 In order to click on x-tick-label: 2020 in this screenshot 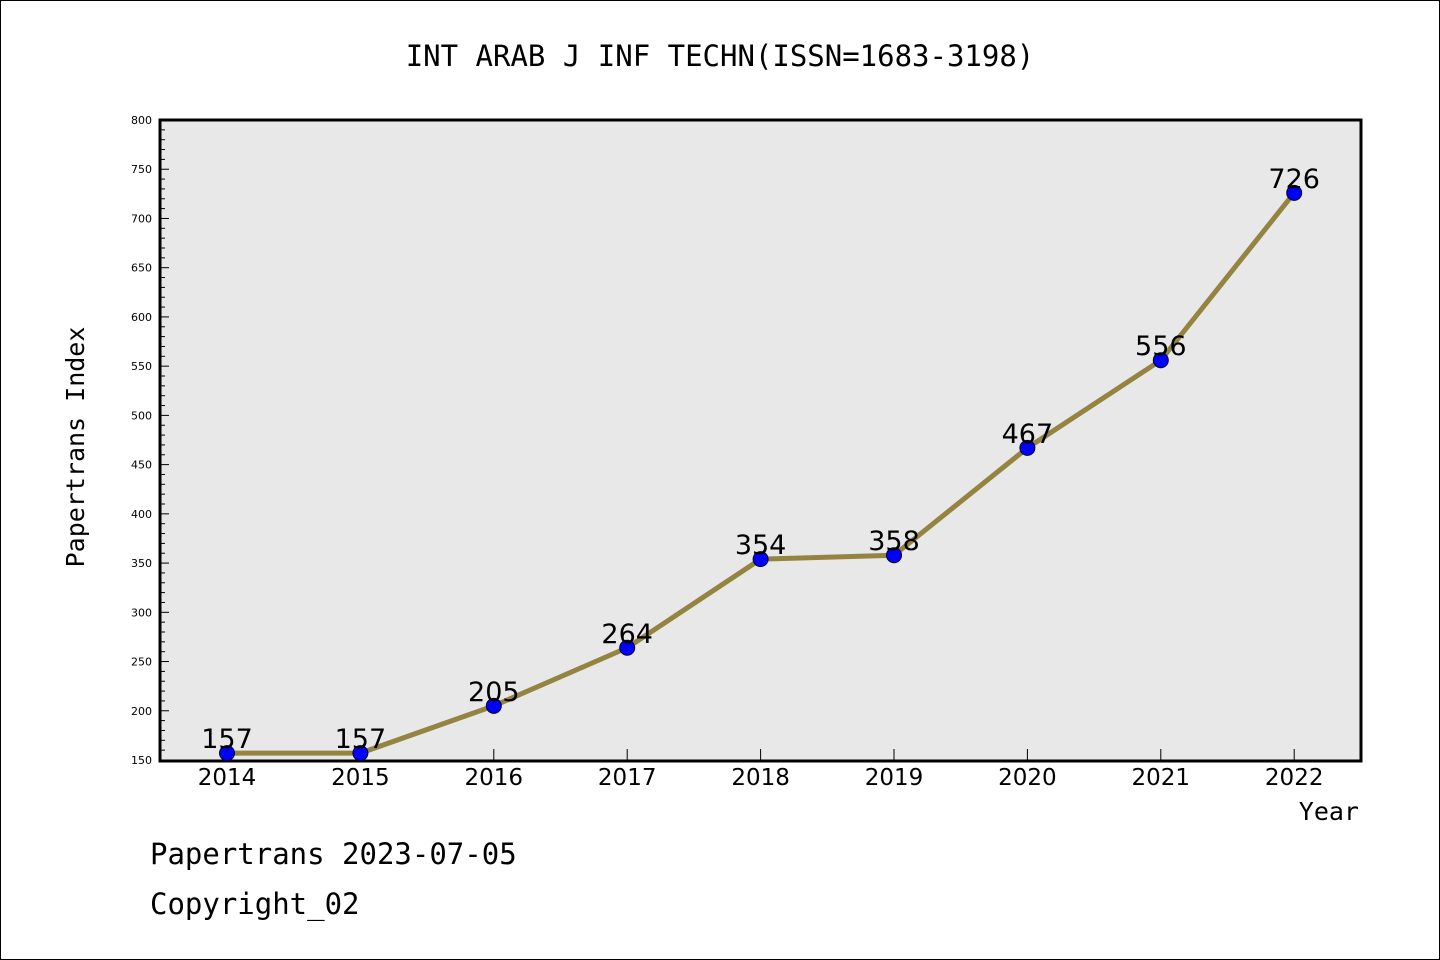, I will do `click(1027, 778)`.